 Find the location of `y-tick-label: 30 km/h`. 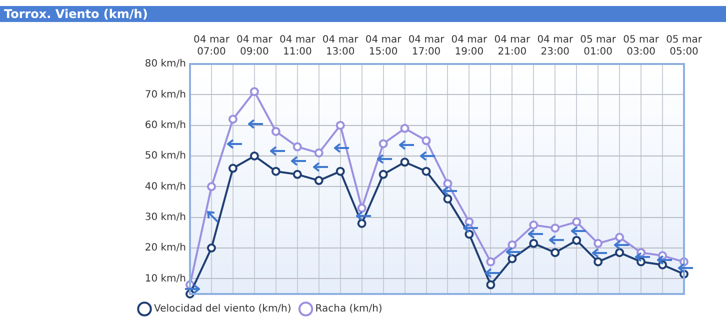

y-tick-label: 30 km/h is located at coordinates (165, 217).